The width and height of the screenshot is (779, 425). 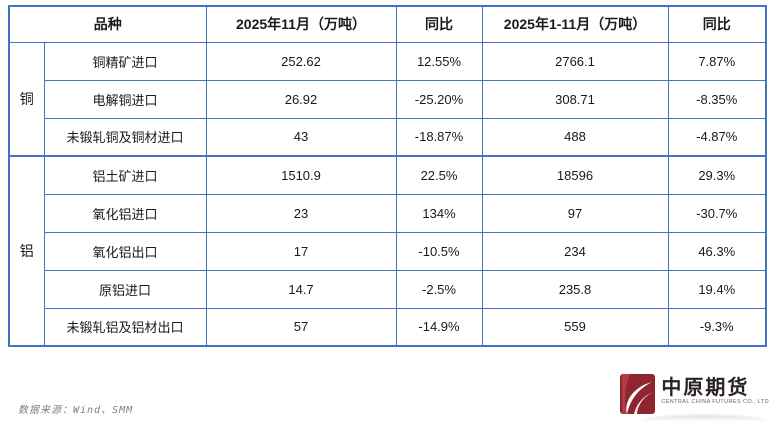 I want to click on cum-yoy: -30.7%, so click(x=717, y=213).